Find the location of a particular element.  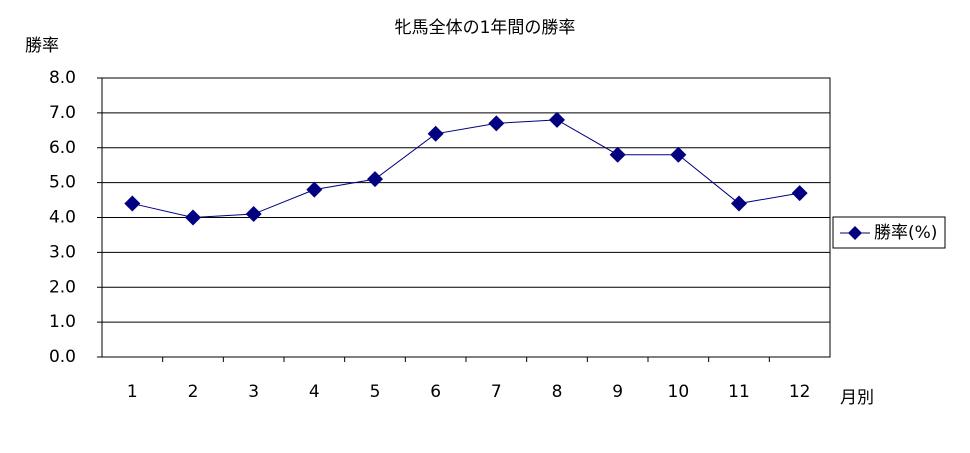

y-tick-label: 3.0 is located at coordinates (62, 252).